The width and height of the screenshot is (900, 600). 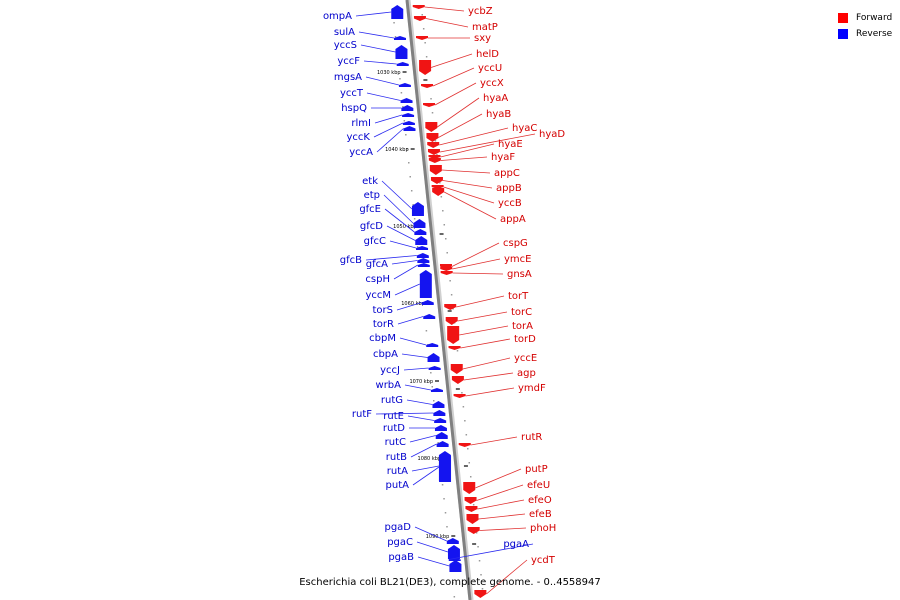 I want to click on gene-label-putP: putP, so click(x=536, y=469).